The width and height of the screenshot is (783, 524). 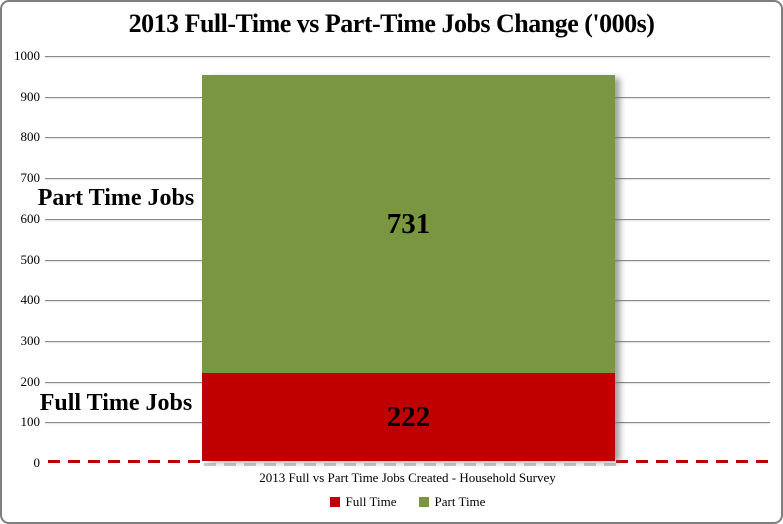 What do you see at coordinates (27, 55) in the screenshot?
I see `y-tick-label-1000: 1000` at bounding box center [27, 55].